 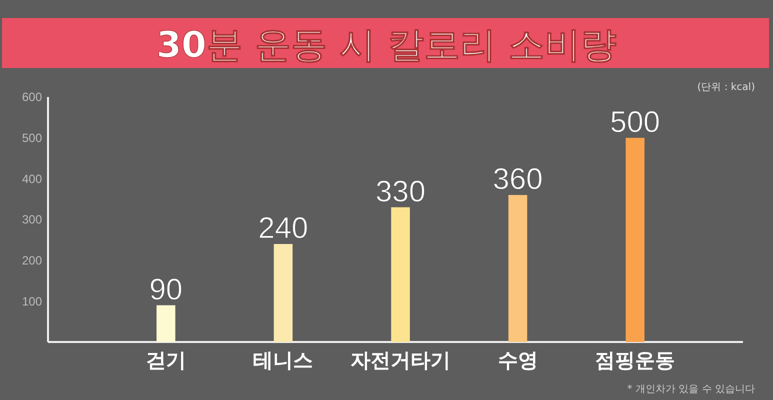 What do you see at coordinates (517, 179) in the screenshot?
I see `data-label: 360` at bounding box center [517, 179].